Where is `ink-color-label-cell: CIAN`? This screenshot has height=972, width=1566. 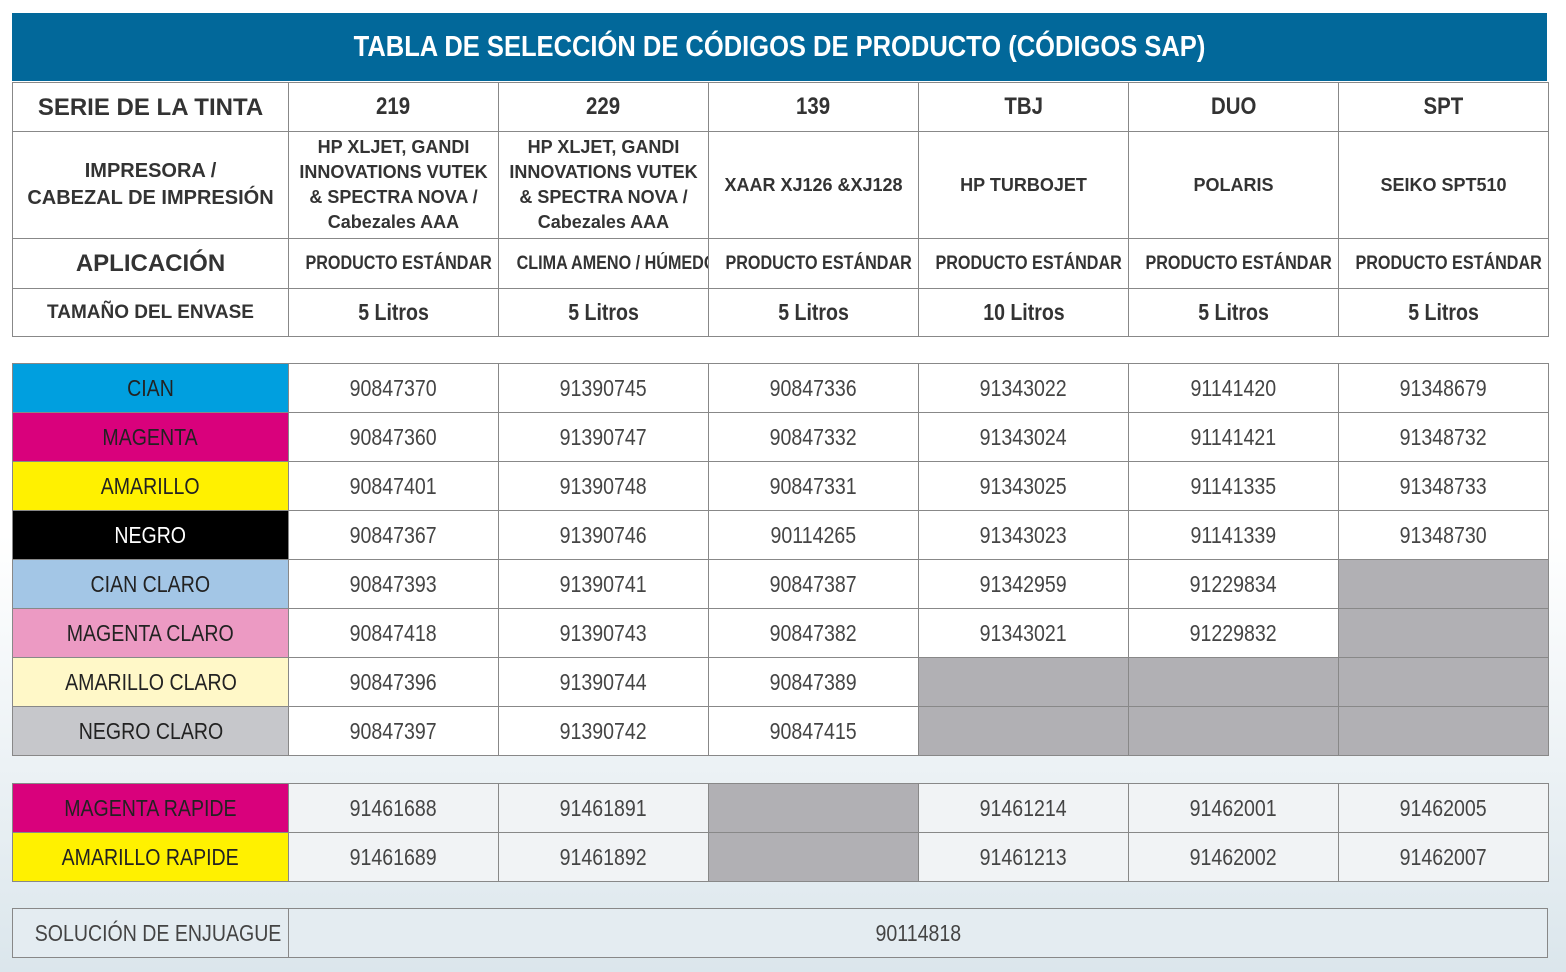 ink-color-label-cell: CIAN is located at coordinates (150, 388).